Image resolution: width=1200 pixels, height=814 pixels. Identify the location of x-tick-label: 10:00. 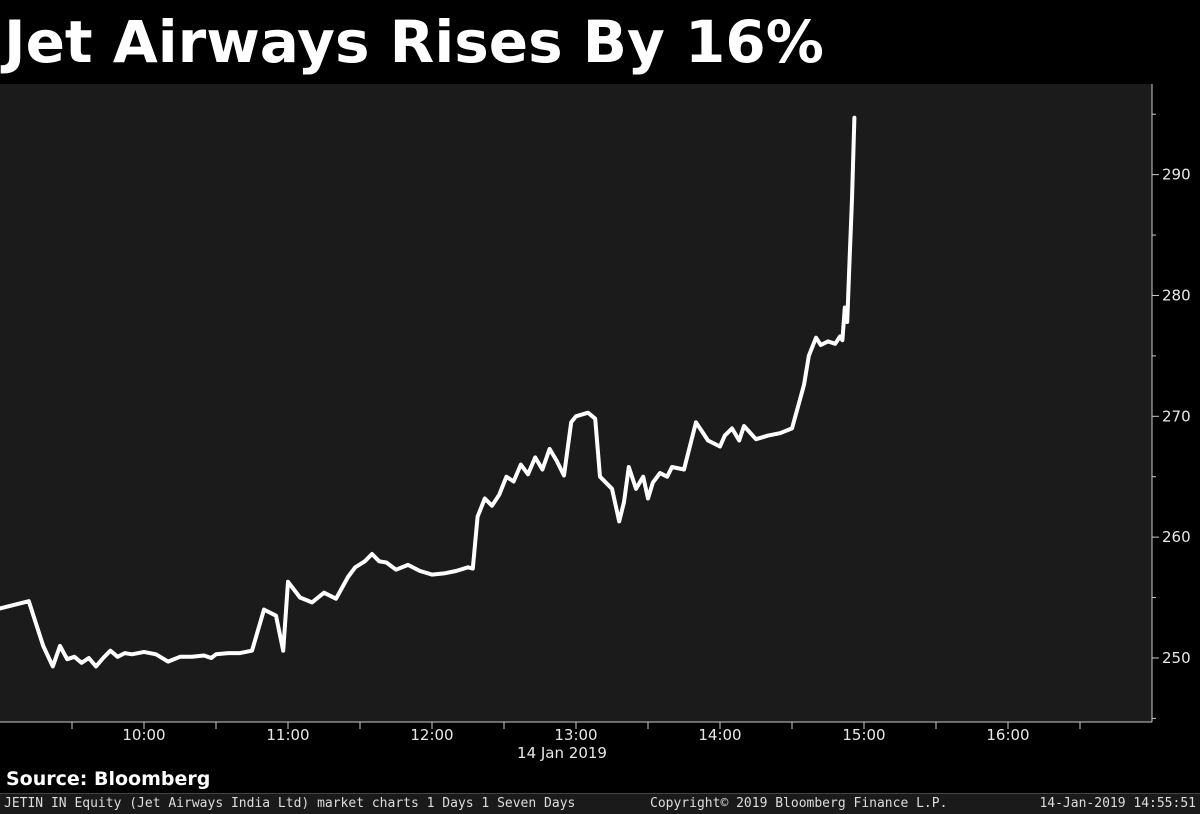
(143, 735).